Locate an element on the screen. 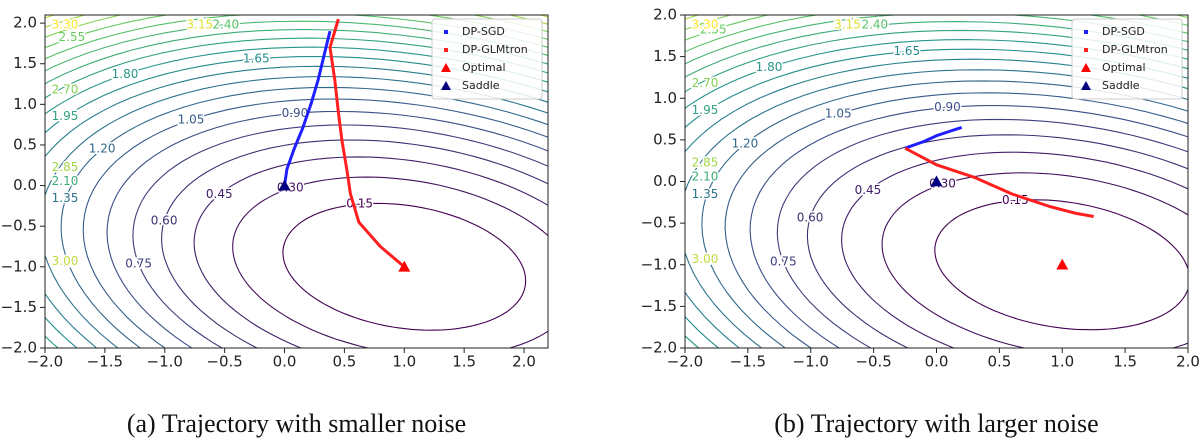  contour-label: 2.70 is located at coordinates (705, 83).